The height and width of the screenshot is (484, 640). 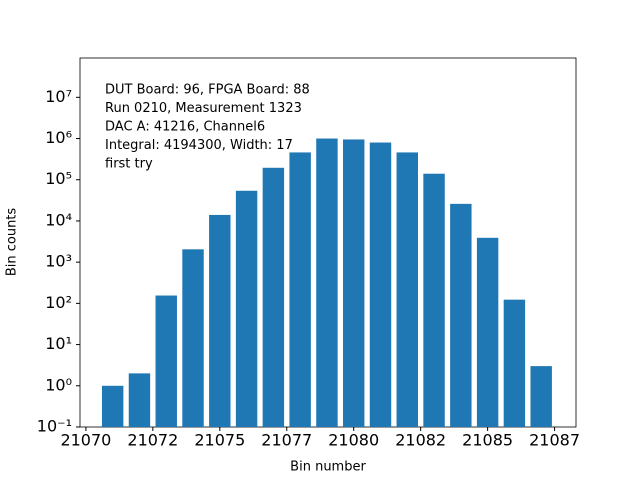 I want to click on x-tick-label: 21075, so click(x=219, y=440).